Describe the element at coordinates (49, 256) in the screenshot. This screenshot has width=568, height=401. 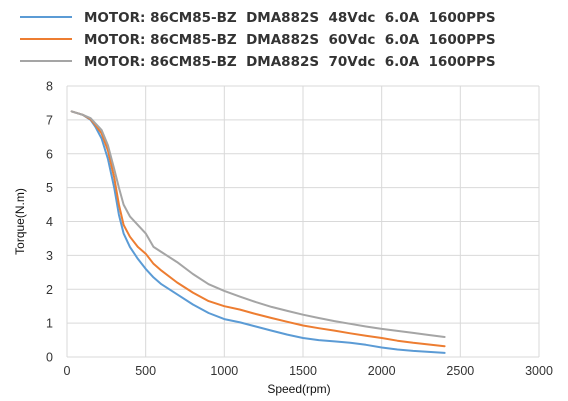
I see `y-tick-label: 3` at that location.